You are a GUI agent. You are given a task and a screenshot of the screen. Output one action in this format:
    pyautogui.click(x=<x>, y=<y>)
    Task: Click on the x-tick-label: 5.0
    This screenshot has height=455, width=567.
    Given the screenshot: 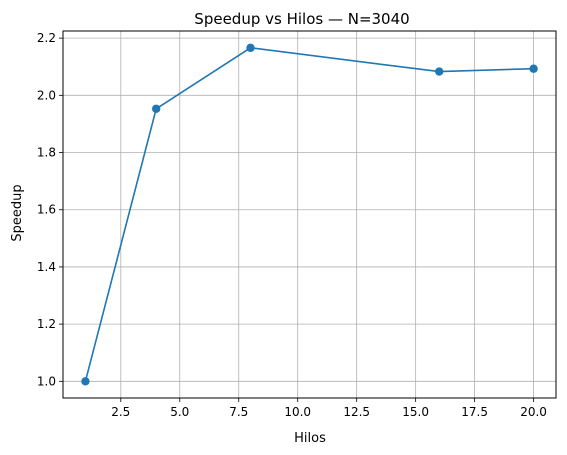 What is the action you would take?
    pyautogui.click(x=179, y=412)
    